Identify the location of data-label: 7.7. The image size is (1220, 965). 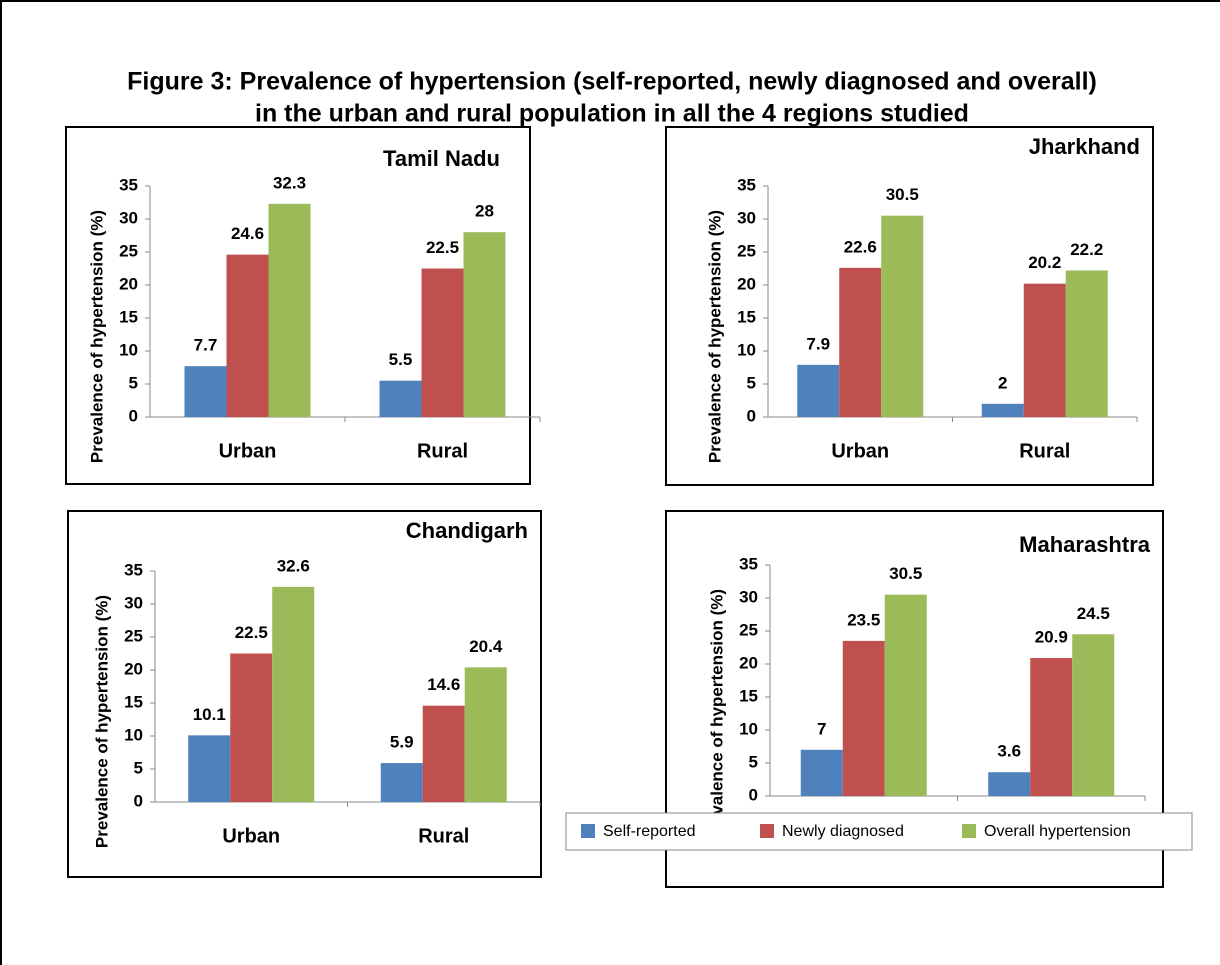
(206, 345).